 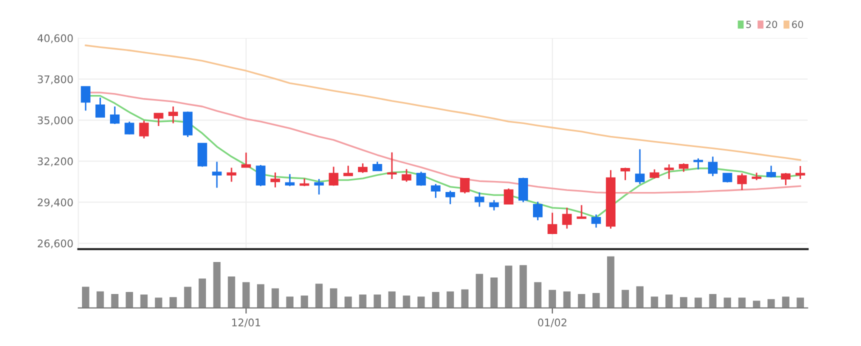 What do you see at coordinates (55, 161) in the screenshot?
I see `y-tick-label: 32,200` at bounding box center [55, 161].